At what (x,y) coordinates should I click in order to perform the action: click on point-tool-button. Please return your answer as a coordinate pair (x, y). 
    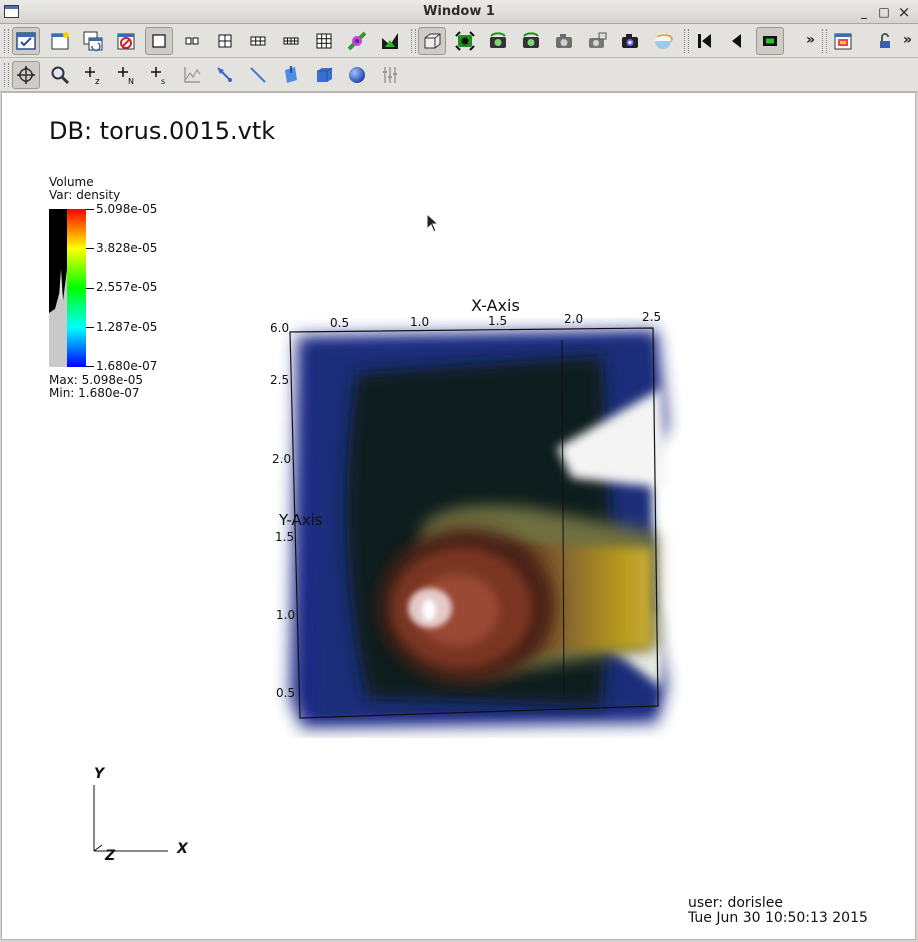
    Looking at the image, I should click on (225, 75).